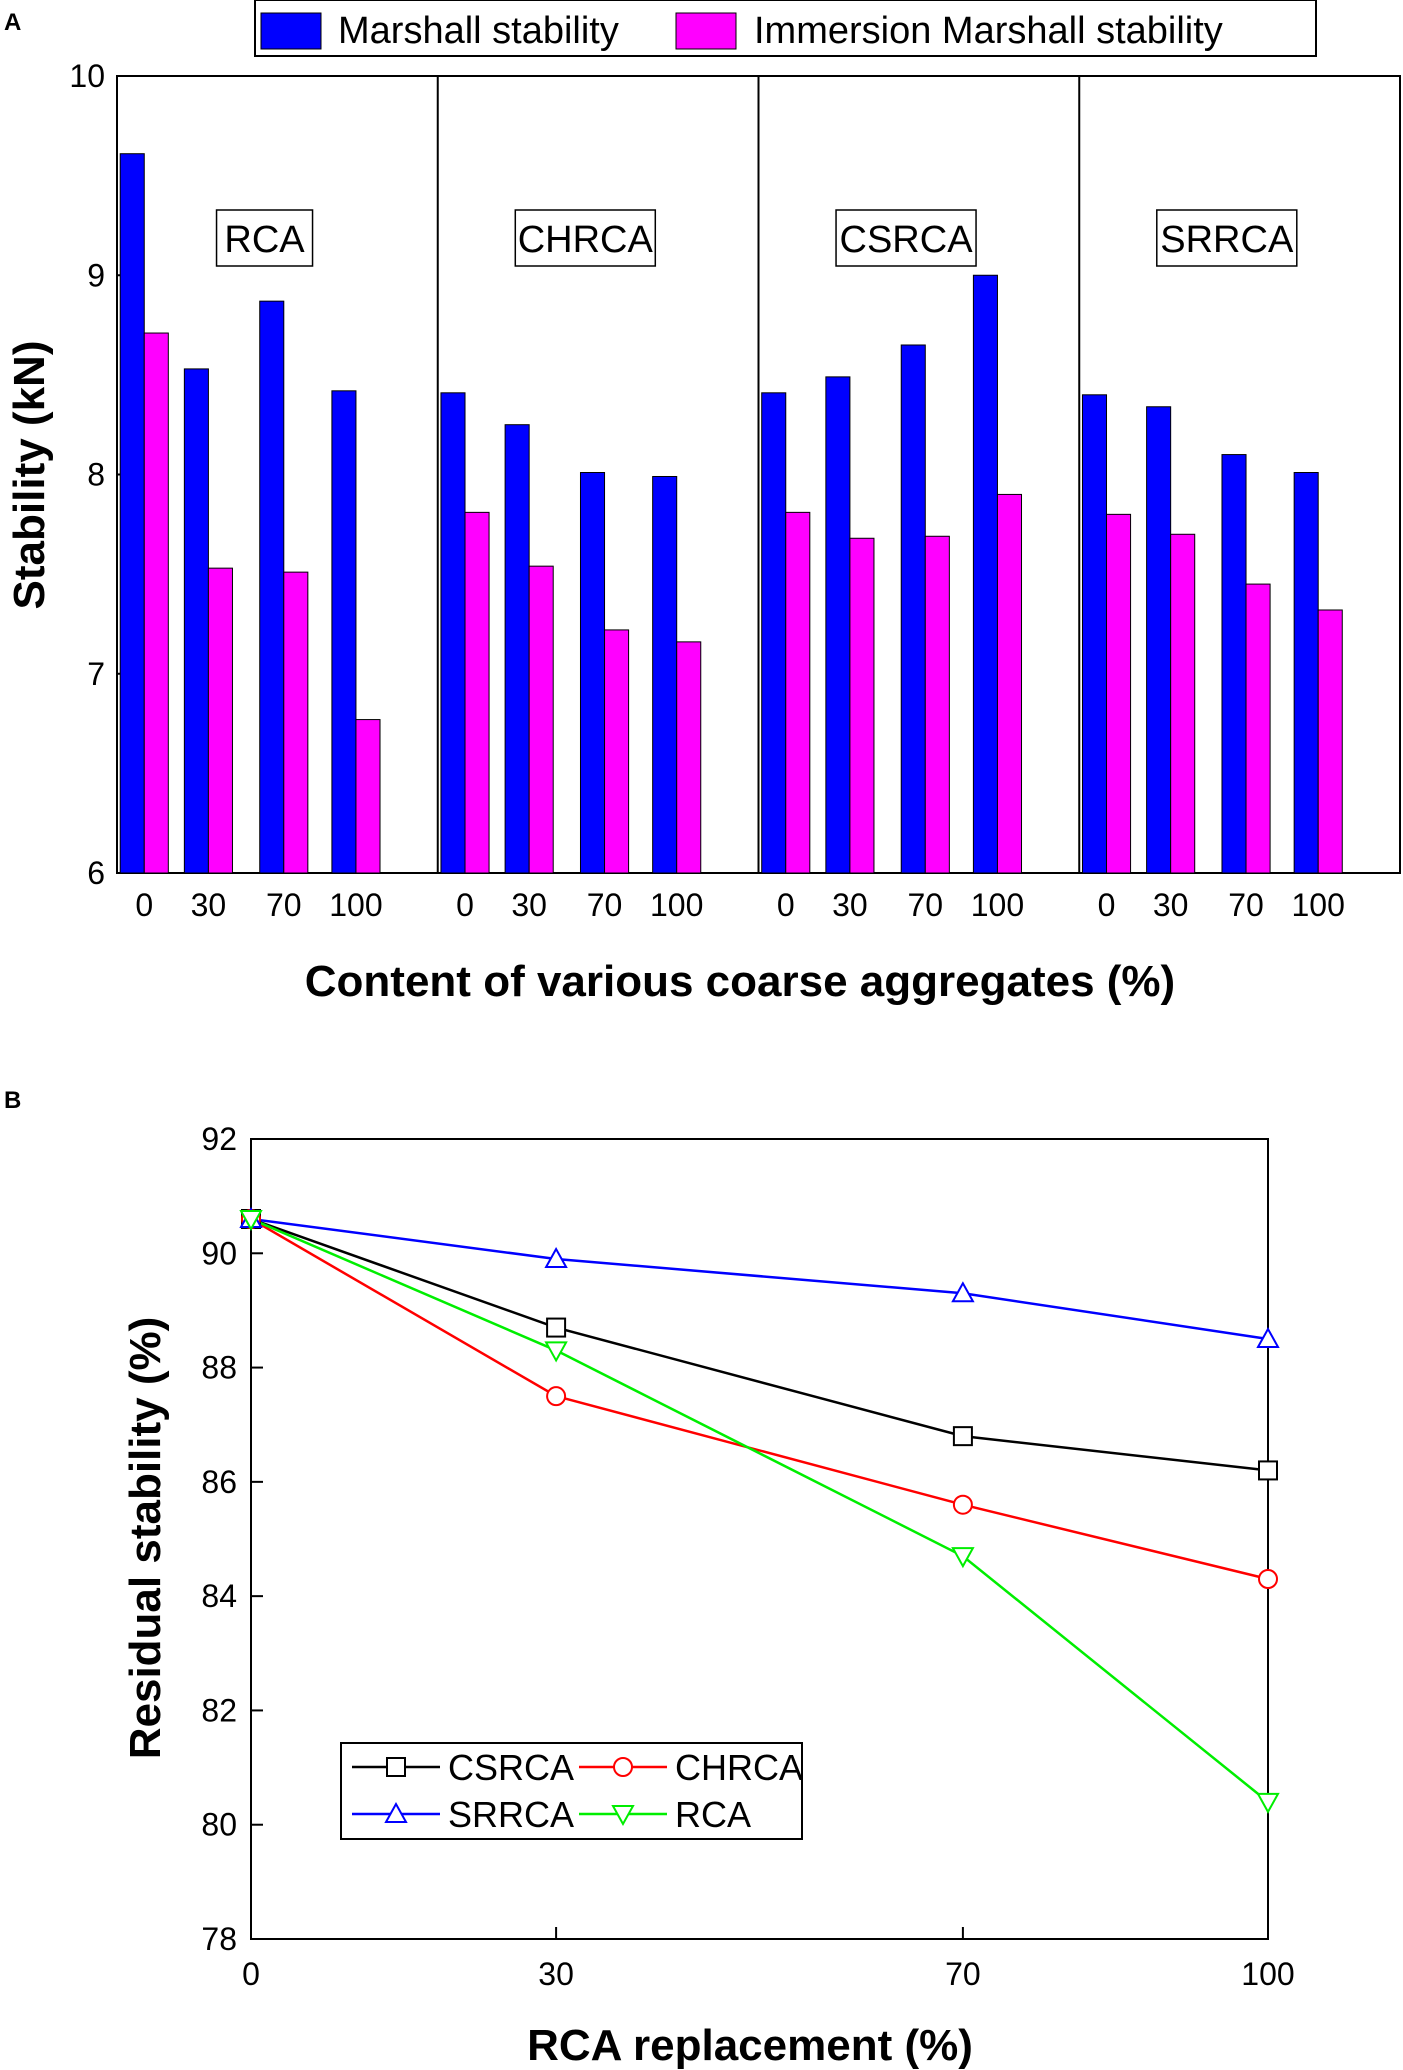 The height and width of the screenshot is (2070, 1403). I want to click on y-tick-label-a: 6, so click(96, 873).